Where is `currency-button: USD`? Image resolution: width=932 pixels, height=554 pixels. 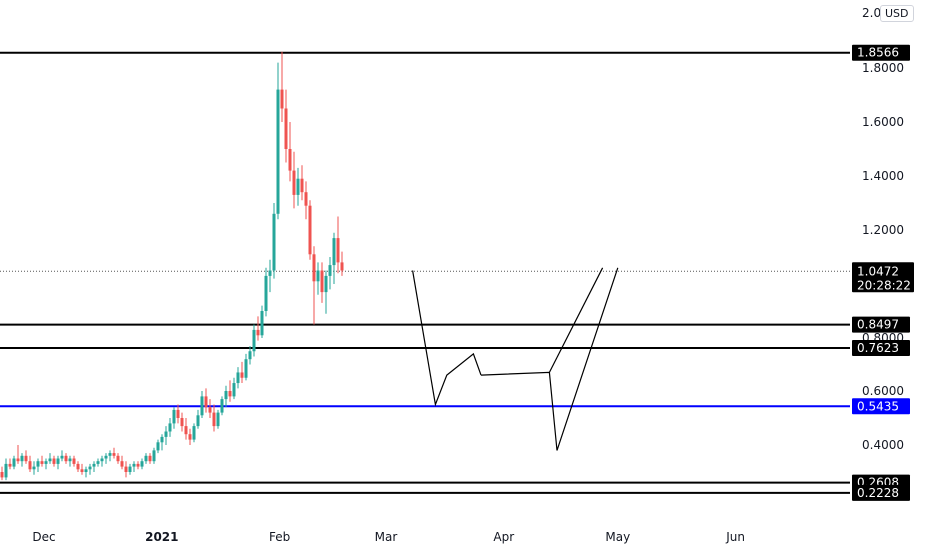
currency-button: USD is located at coordinates (897, 13).